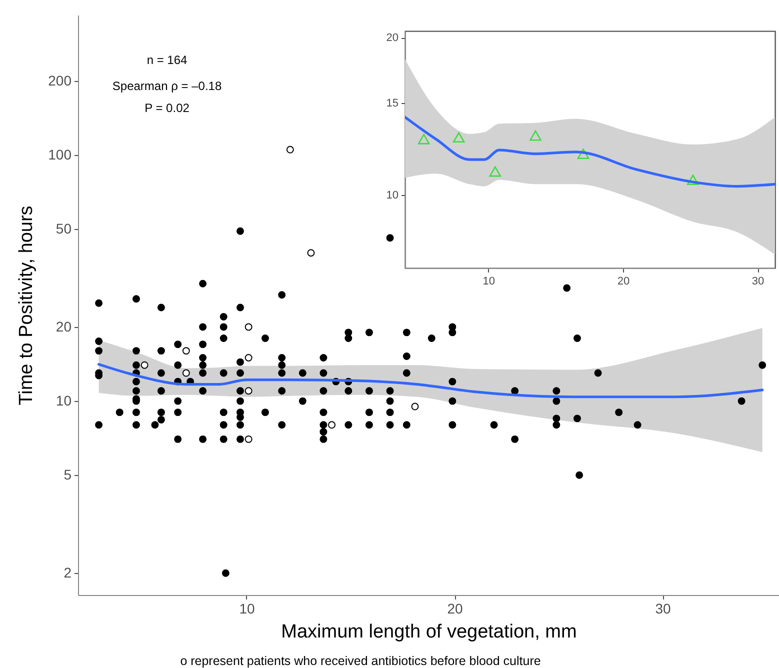 Image resolution: width=779 pixels, height=668 pixels. What do you see at coordinates (167, 86) in the screenshot?
I see `annotation: Spearman ρ = –0.18` at bounding box center [167, 86].